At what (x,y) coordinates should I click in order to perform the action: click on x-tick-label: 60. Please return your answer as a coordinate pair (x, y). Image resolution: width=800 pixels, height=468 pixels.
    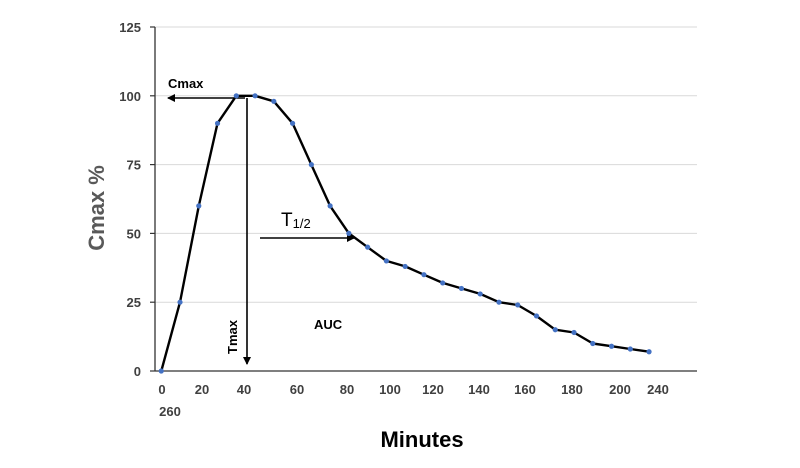
    Looking at the image, I should click on (297, 389).